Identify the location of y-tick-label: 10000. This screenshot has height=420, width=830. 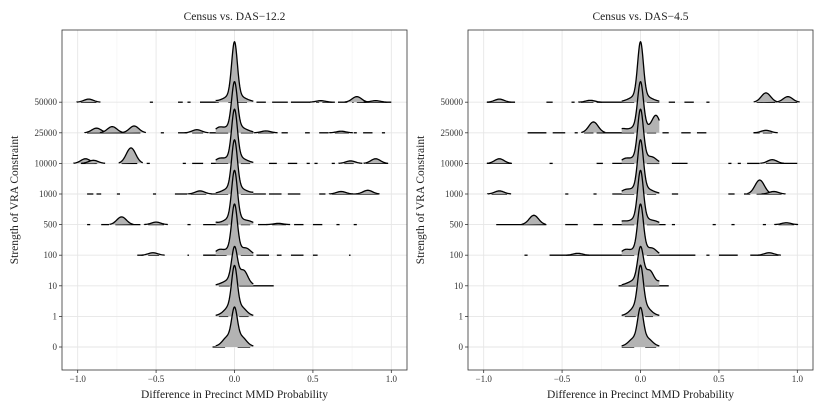
(452, 163).